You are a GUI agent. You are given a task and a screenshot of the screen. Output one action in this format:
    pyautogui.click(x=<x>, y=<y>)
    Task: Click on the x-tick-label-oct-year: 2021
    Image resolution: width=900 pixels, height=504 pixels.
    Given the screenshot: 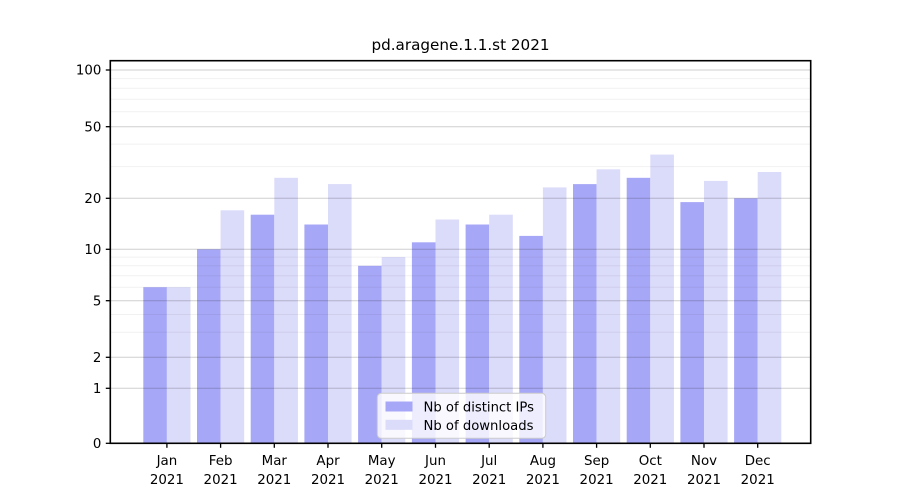 What is the action you would take?
    pyautogui.click(x=650, y=480)
    